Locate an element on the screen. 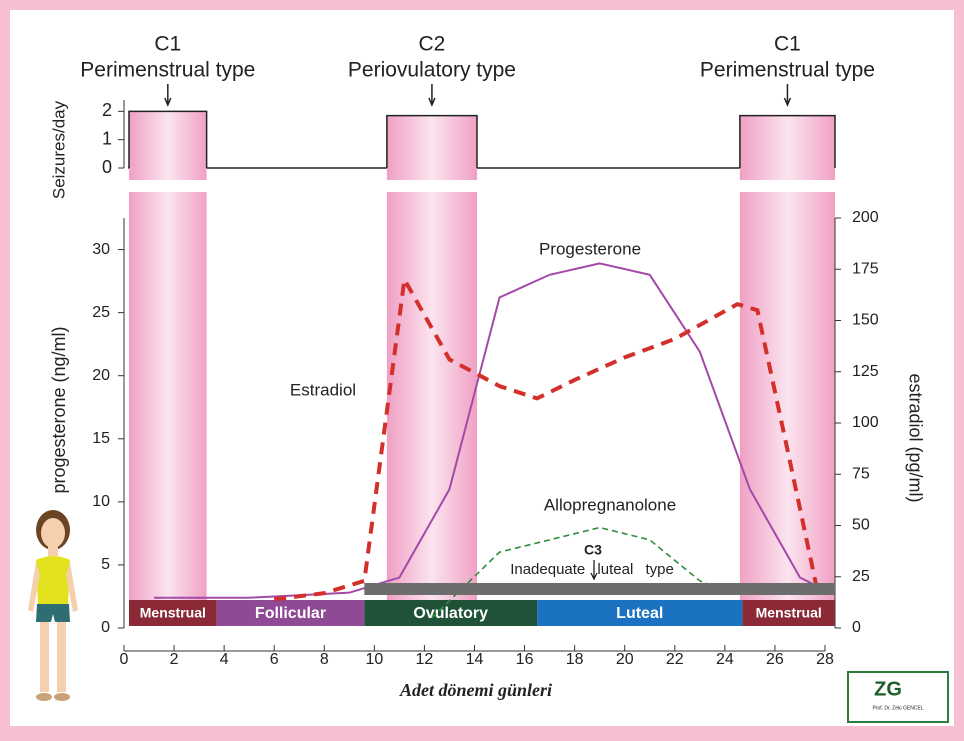 The width and height of the screenshot is (964, 741). series-label: Estradiol is located at coordinates (323, 389).